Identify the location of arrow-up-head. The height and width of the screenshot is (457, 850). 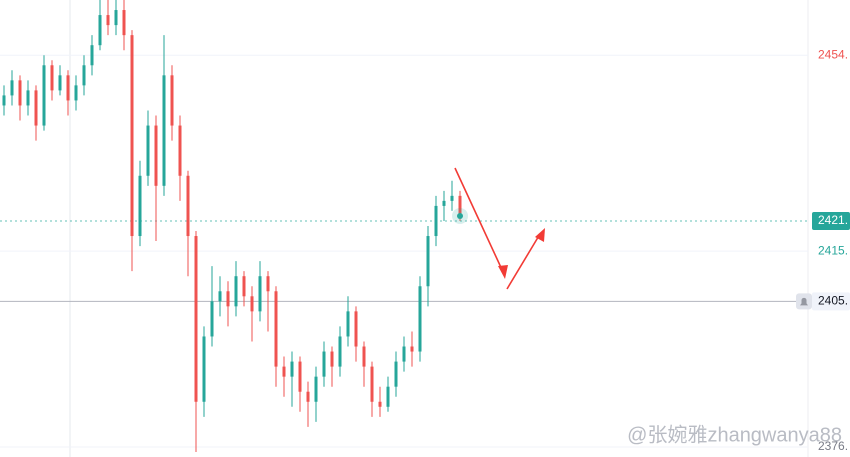
(540, 235).